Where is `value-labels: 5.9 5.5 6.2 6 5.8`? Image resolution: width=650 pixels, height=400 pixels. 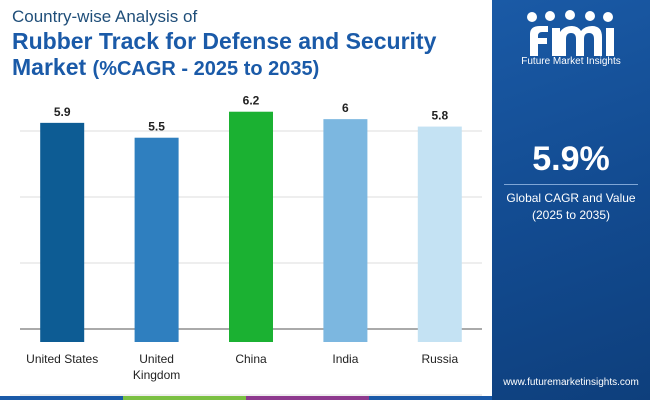
value-labels: 5.9 5.5 6.2 6 5.8 is located at coordinates (251, 114).